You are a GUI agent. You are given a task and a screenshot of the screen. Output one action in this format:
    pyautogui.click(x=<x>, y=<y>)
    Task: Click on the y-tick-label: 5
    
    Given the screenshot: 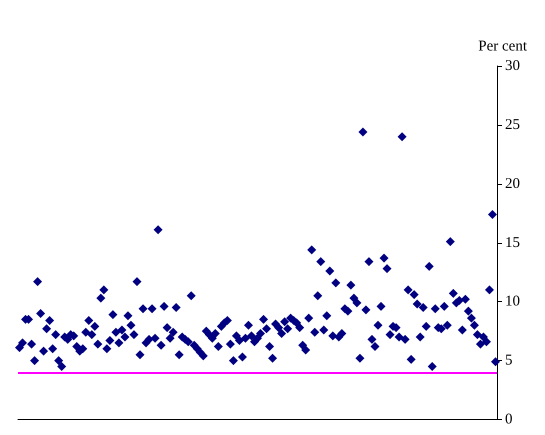 What is the action you would take?
    pyautogui.click(x=508, y=360)
    